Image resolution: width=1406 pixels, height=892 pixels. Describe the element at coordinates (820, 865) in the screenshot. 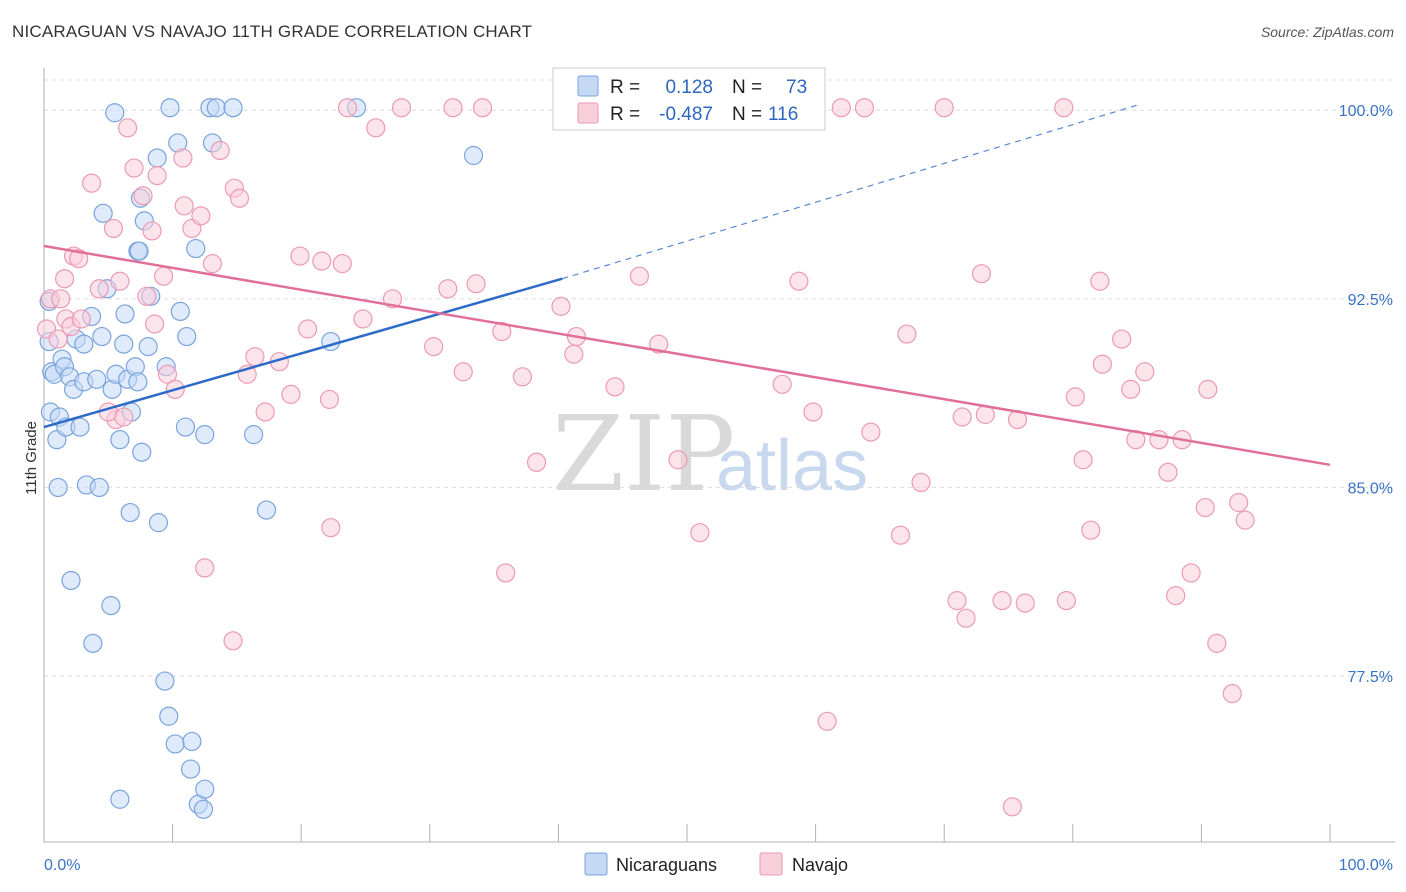

I see `bottom-legend-navajo: Navajo` at that location.